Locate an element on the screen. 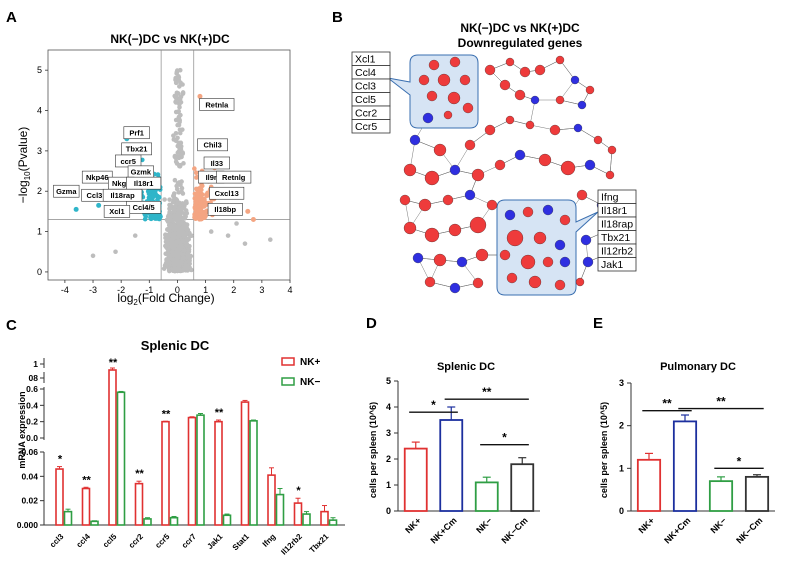  splenic-dc-expression-title: Splenic DC is located at coordinates (175, 345).